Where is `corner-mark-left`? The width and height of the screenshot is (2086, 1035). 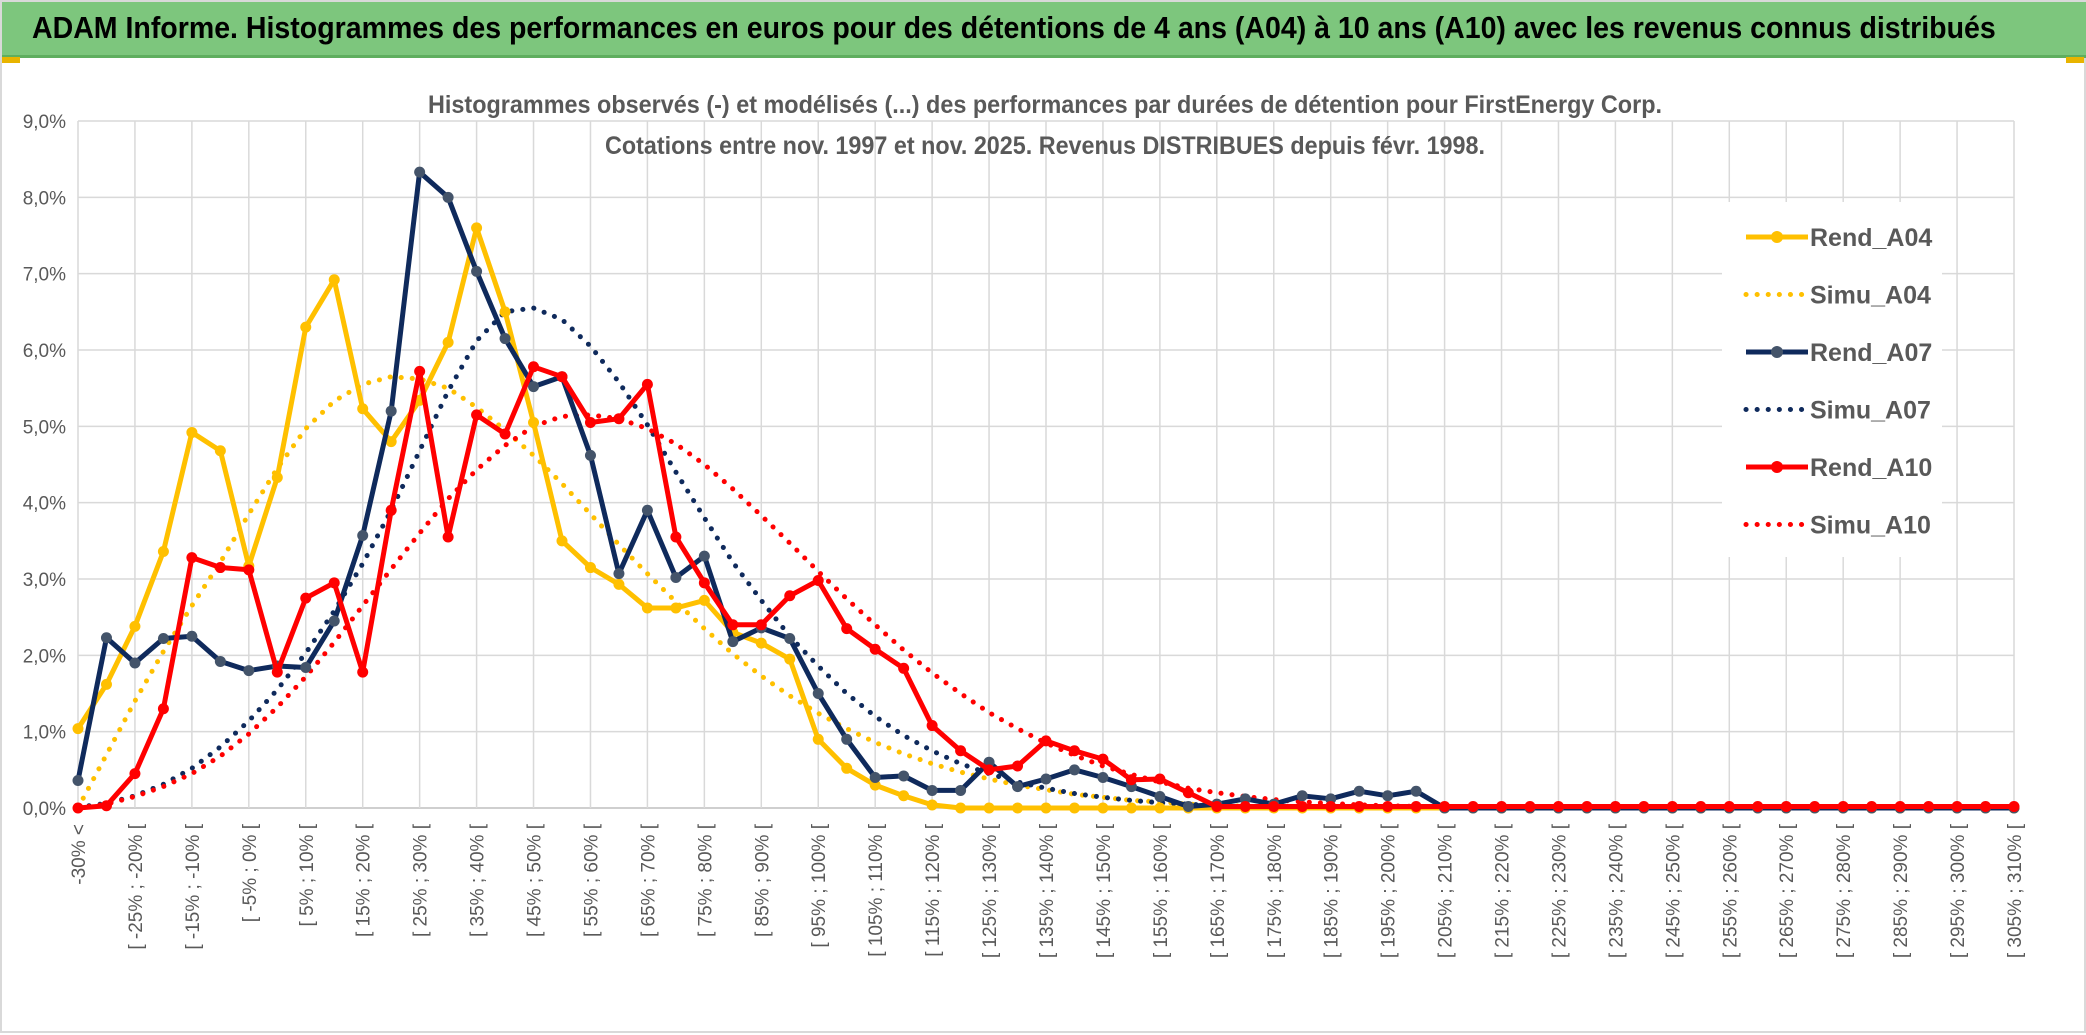
corner-mark-left is located at coordinates (11, 60).